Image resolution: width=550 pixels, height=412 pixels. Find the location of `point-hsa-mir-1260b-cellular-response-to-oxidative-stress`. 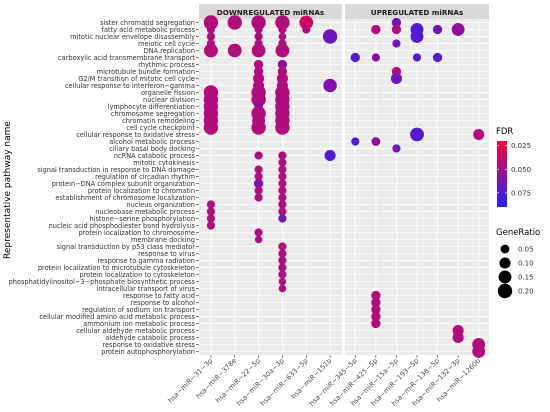

point-hsa-mir-1260b-cellular-response-to-oxidative-stress is located at coordinates (479, 134).